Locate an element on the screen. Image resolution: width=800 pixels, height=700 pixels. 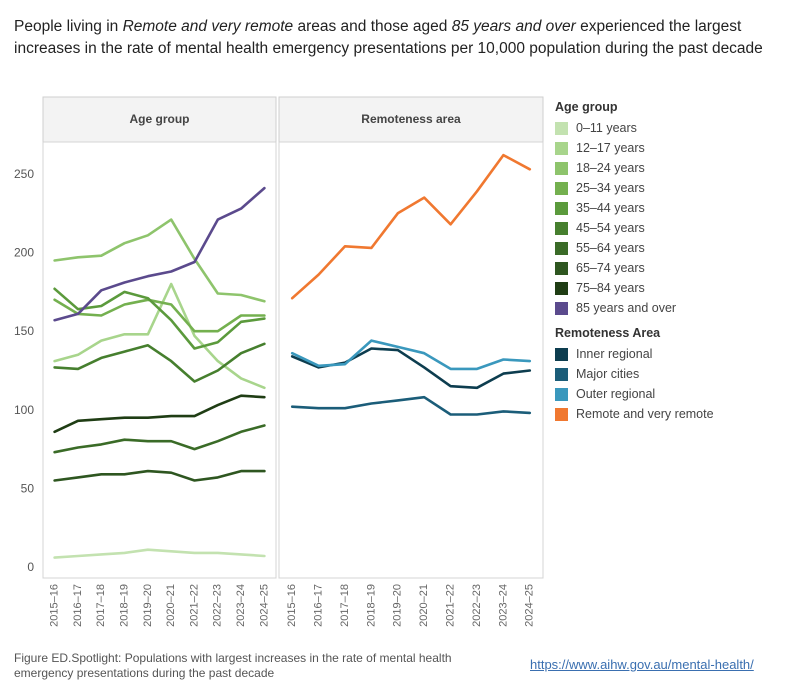
legend-item-25-34-years: 25–34 years is located at coordinates (675, 188).